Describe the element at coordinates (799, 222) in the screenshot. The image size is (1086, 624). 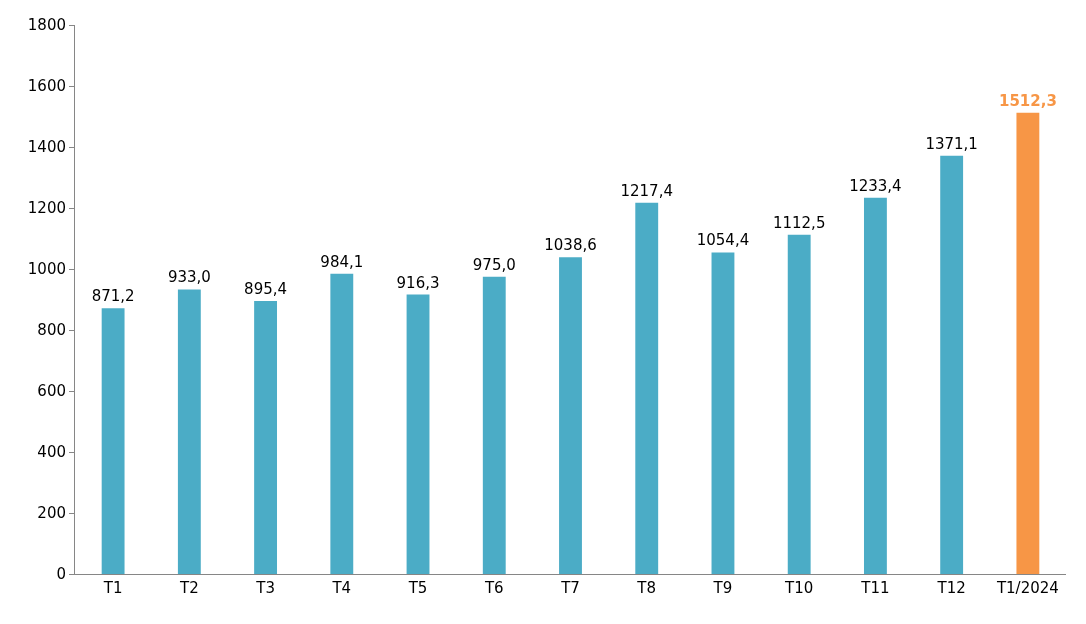
I see `data-label: 1112,5` at that location.